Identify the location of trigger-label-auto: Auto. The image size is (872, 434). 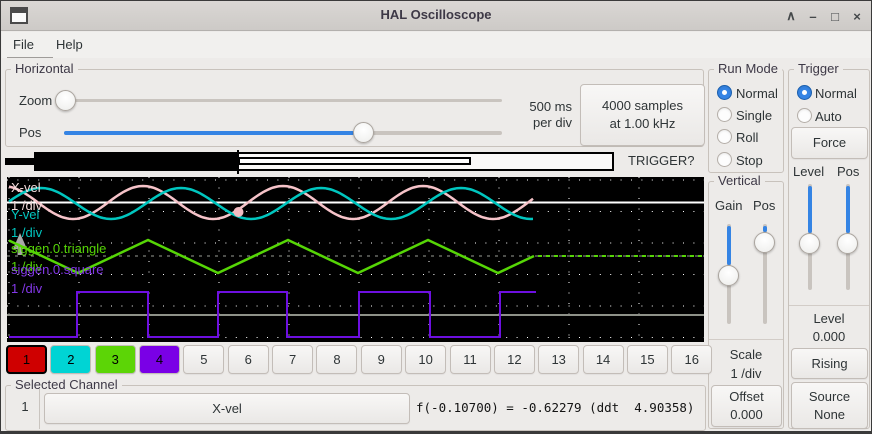
(828, 116).